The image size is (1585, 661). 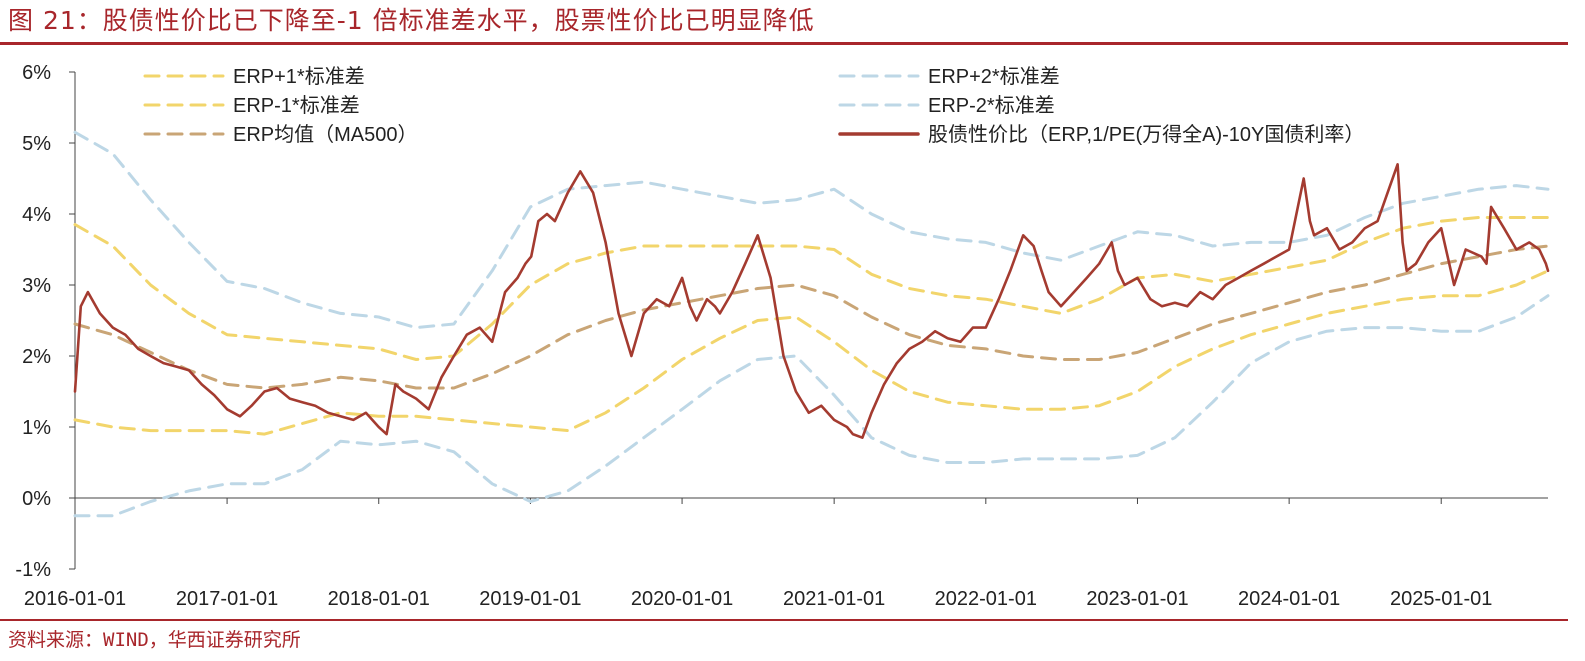 What do you see at coordinates (299, 76) in the screenshot?
I see `legend-label-plus1: ERP+1*标准差` at bounding box center [299, 76].